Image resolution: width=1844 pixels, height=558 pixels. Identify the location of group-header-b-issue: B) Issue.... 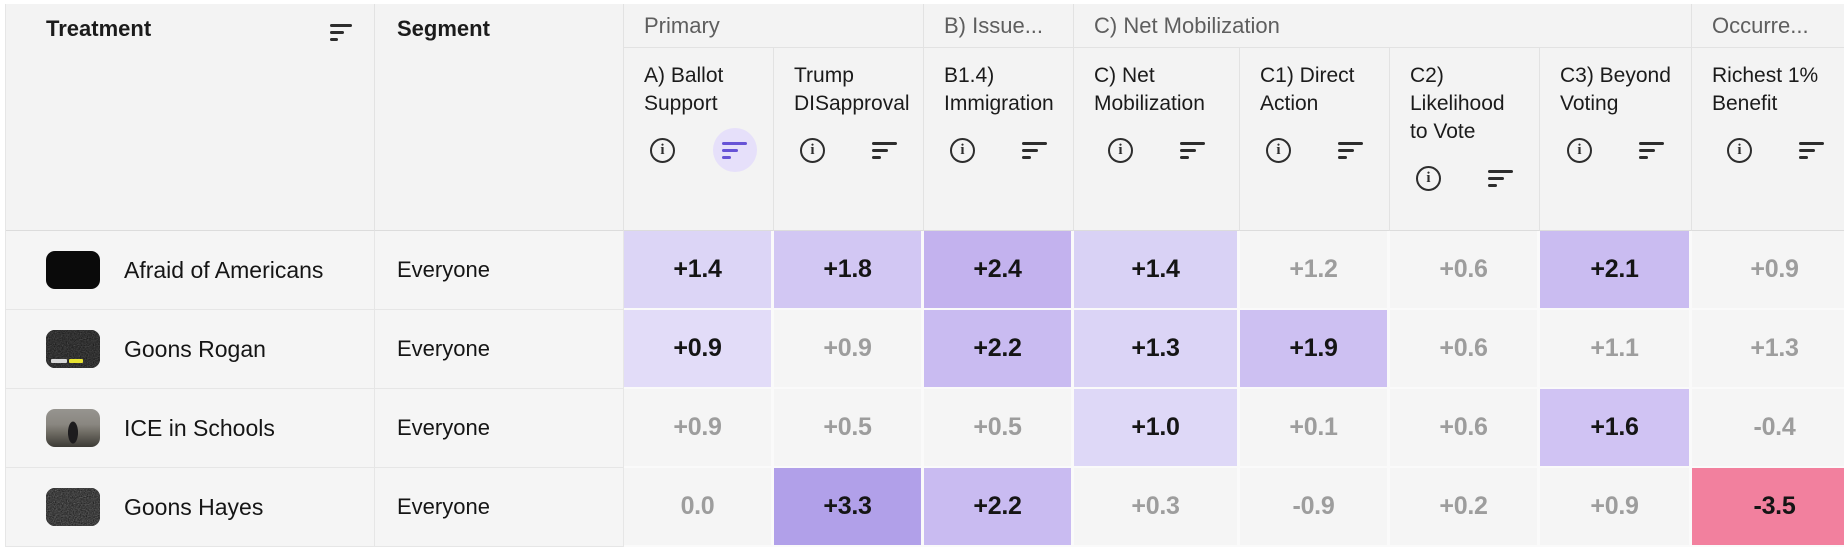
(999, 26).